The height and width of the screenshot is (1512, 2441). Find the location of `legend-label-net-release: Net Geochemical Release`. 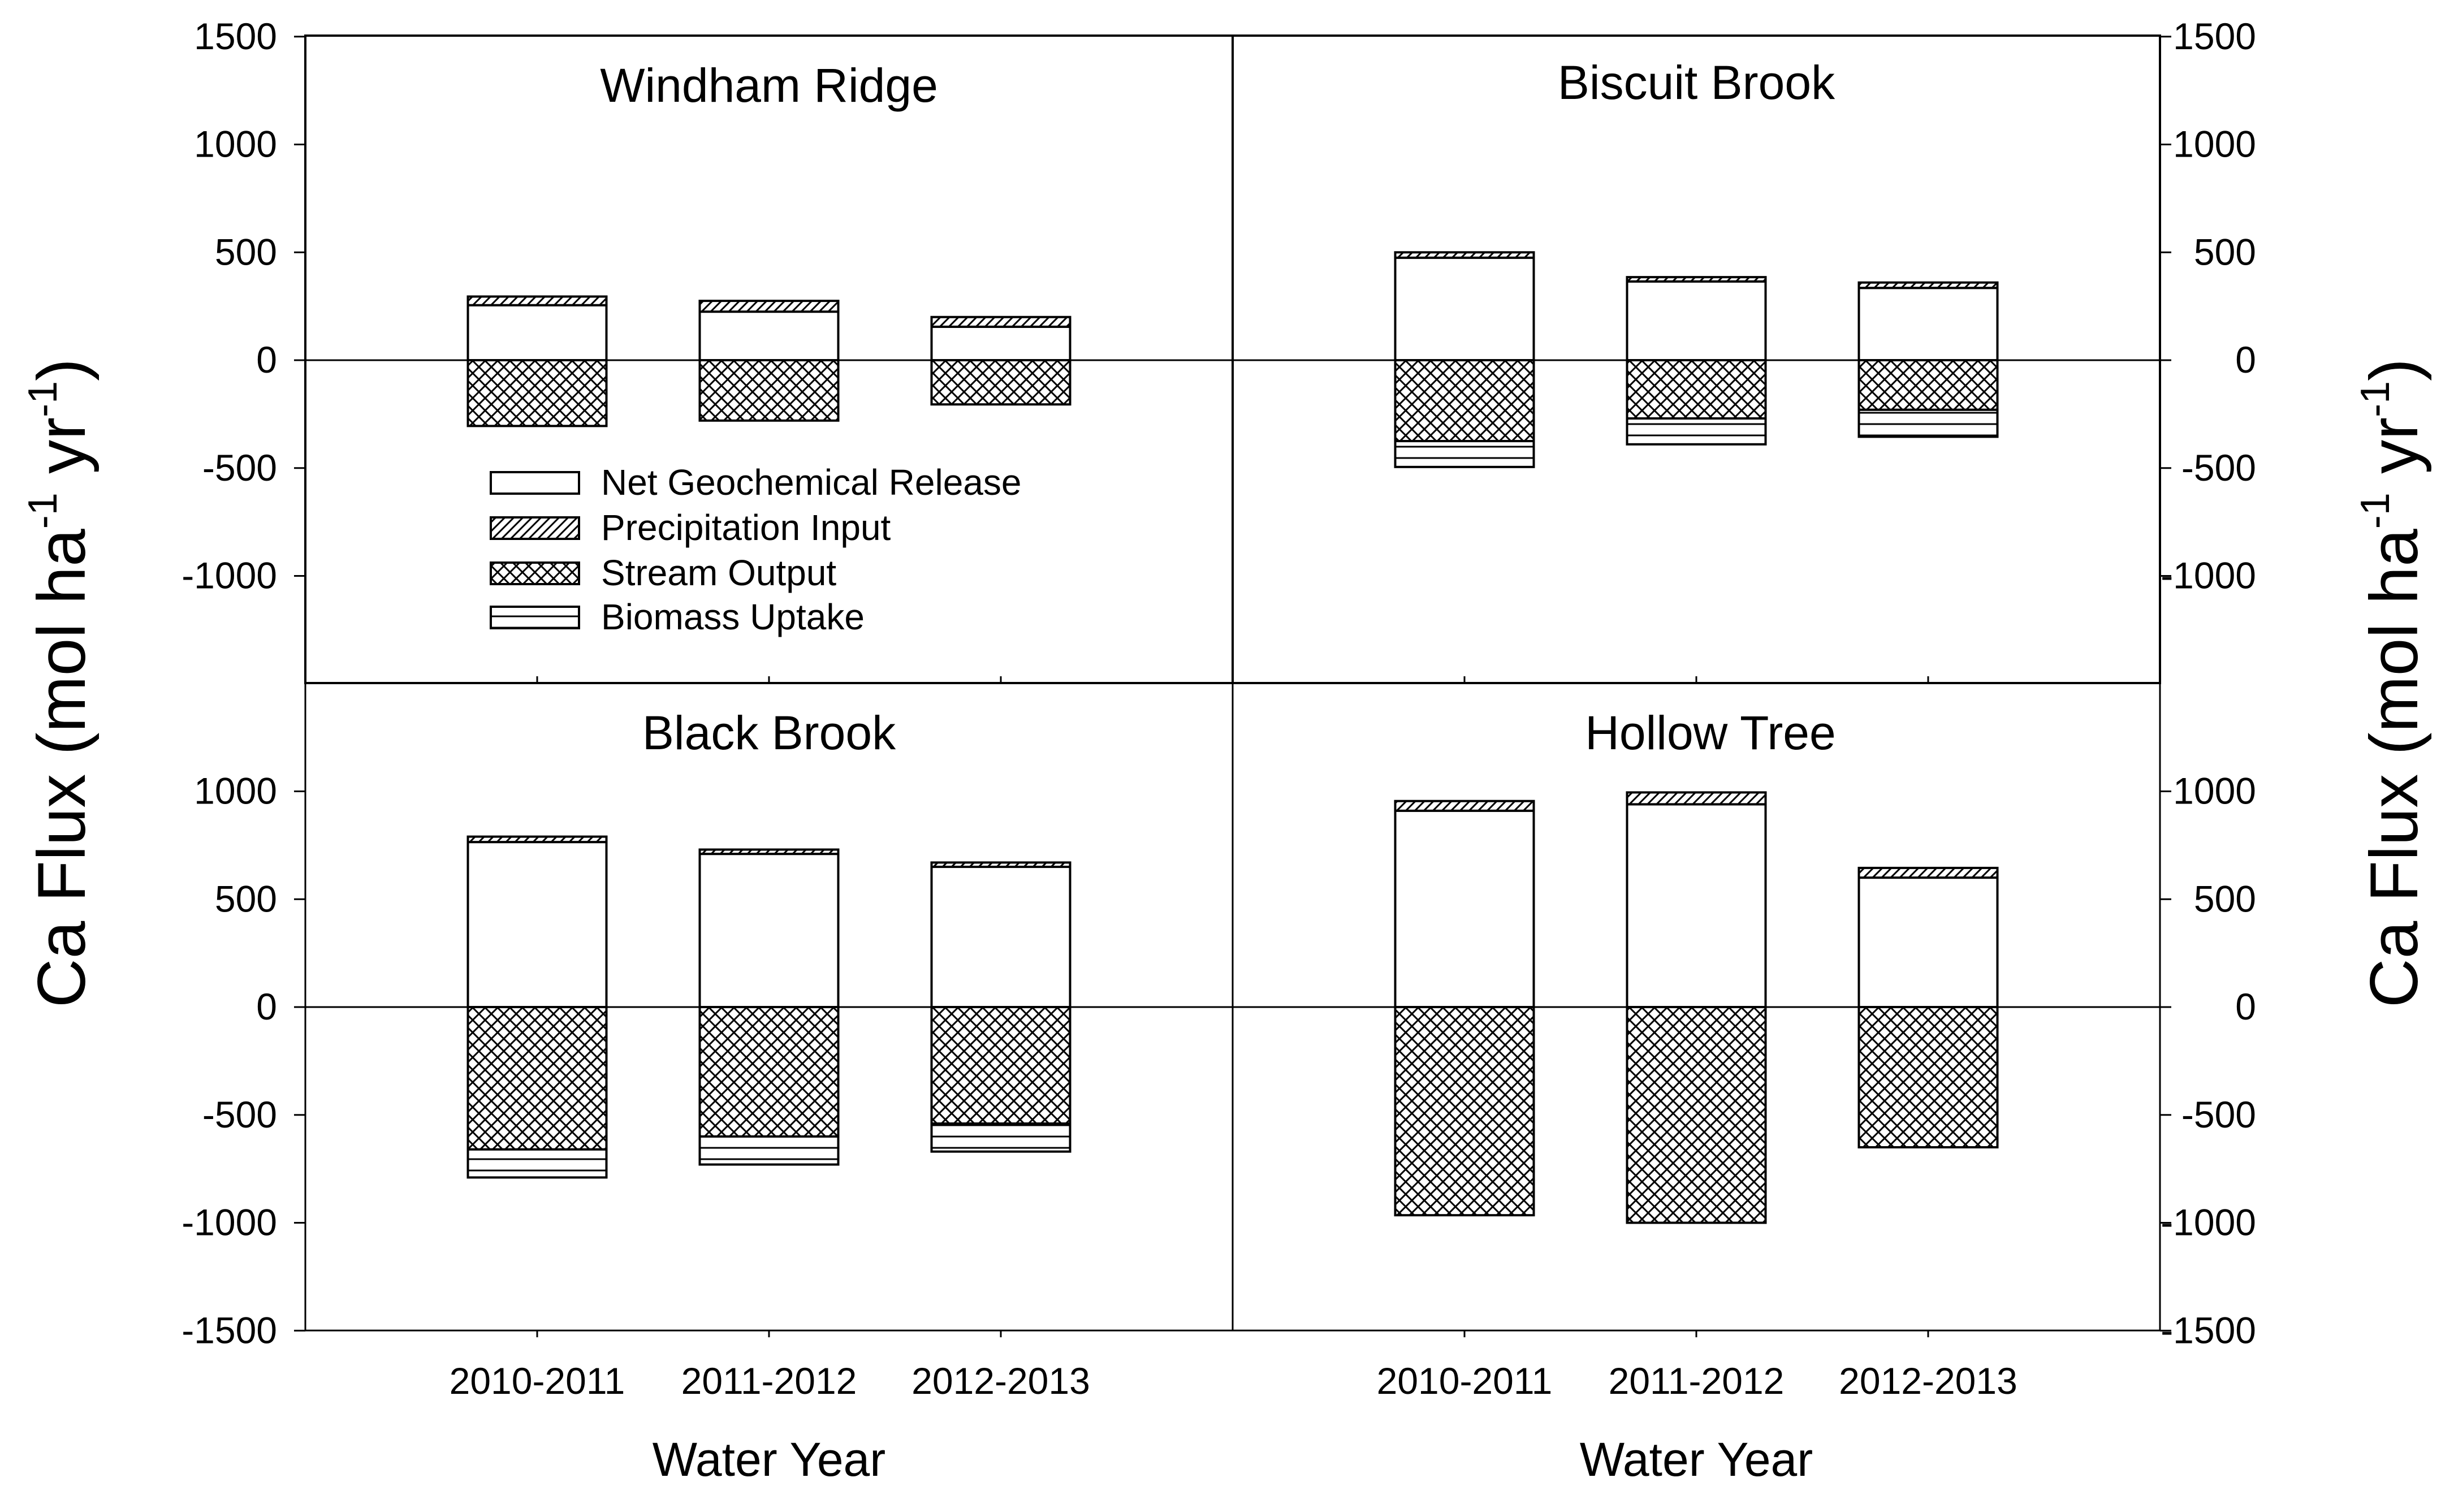

legend-label-net-release: Net Geochemical Release is located at coordinates (811, 483).